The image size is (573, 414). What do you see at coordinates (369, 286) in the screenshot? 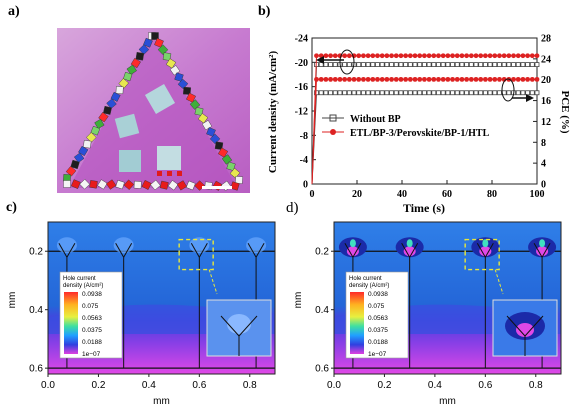
I see `colorbar-title-line-2: density (A/cm²)` at bounding box center [369, 286].